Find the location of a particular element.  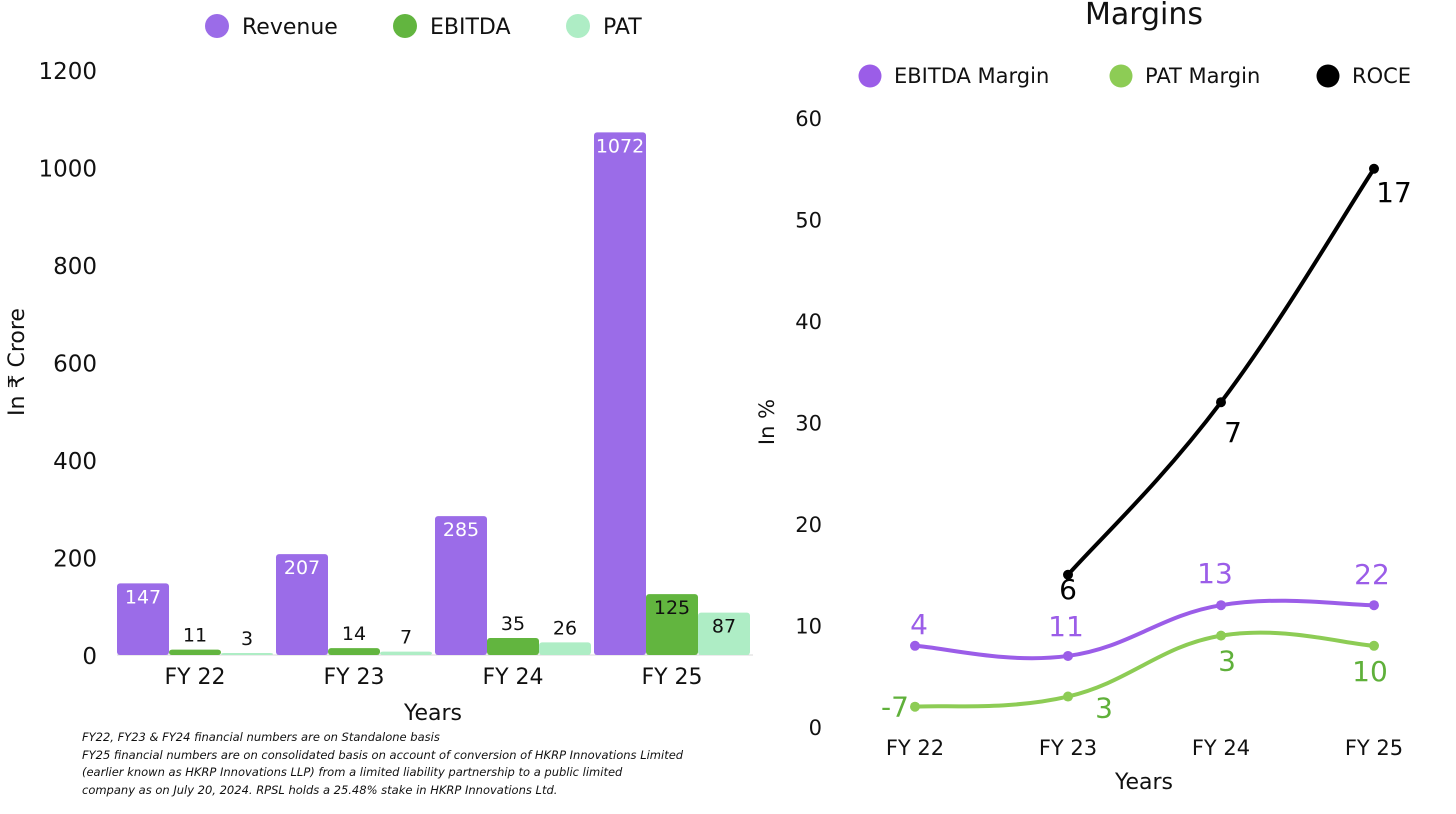

line-pat-margin is located at coordinates (1144, 669).